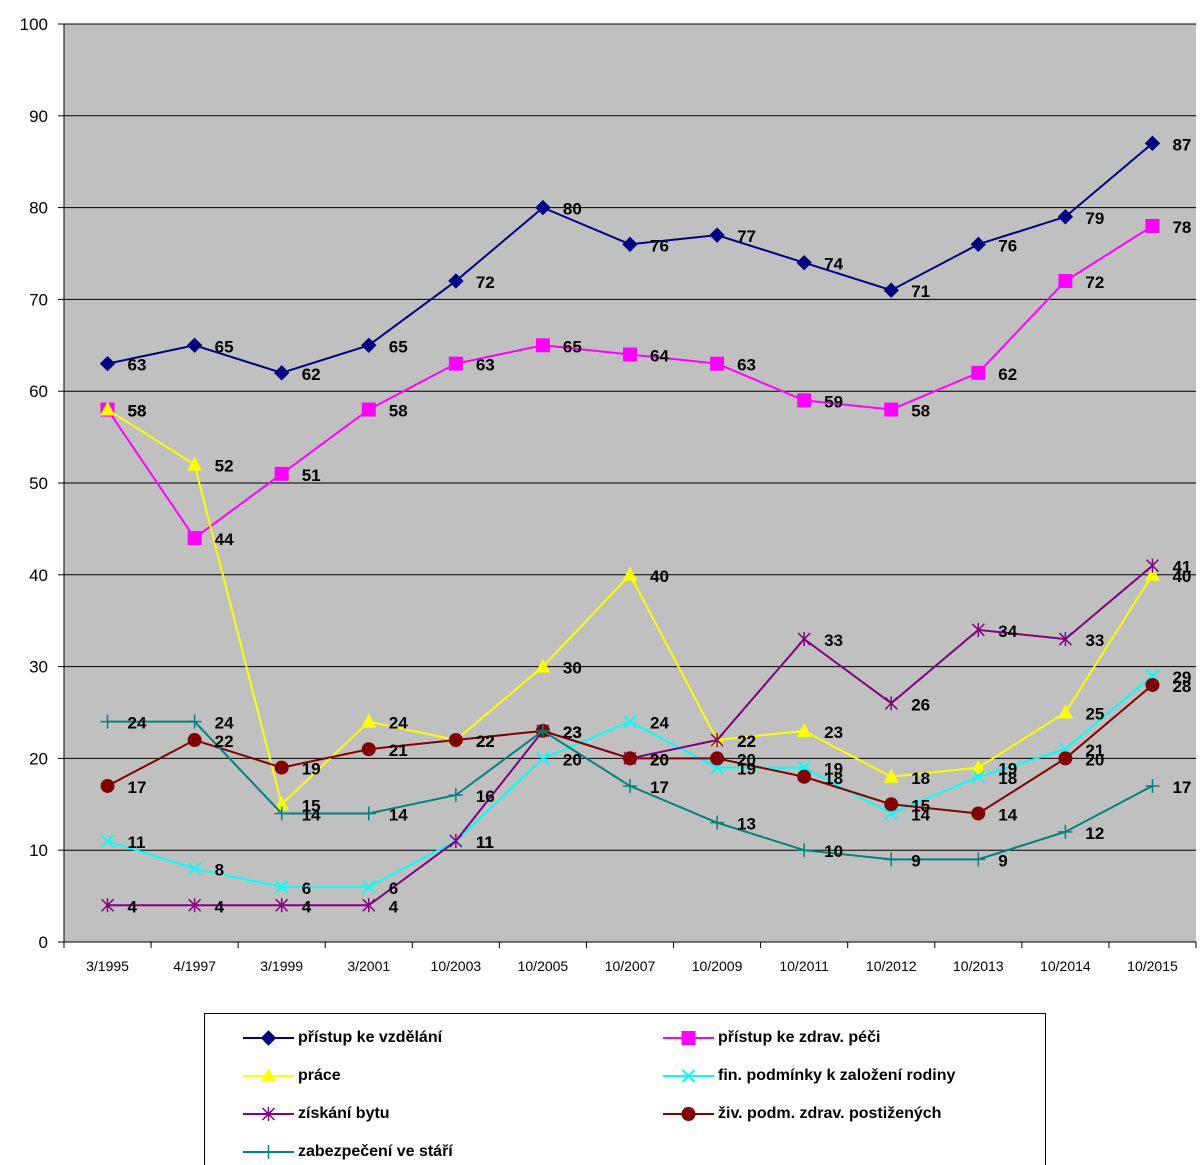  What do you see at coordinates (833, 851) in the screenshot?
I see `data-label: 10` at bounding box center [833, 851].